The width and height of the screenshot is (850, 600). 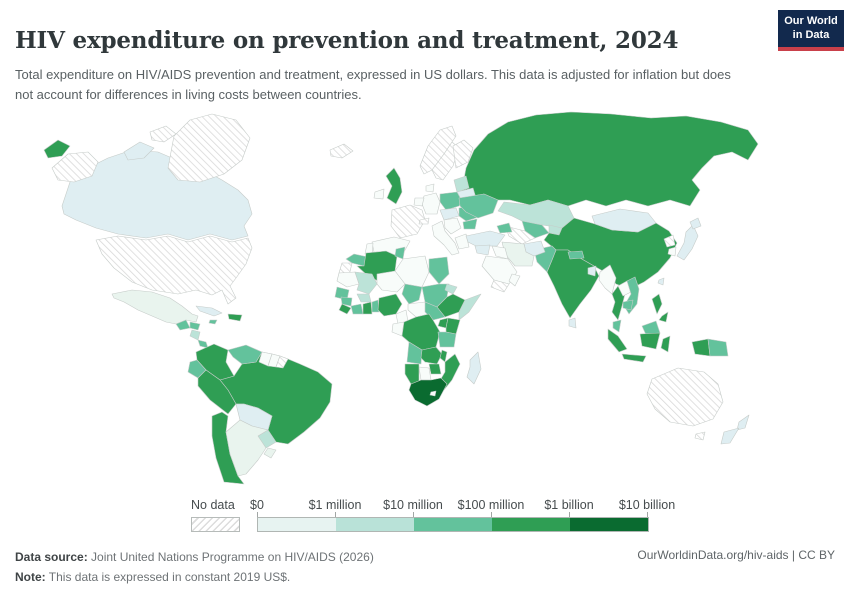 What do you see at coordinates (730, 436) in the screenshot?
I see `country-new-zealand-south` at bounding box center [730, 436].